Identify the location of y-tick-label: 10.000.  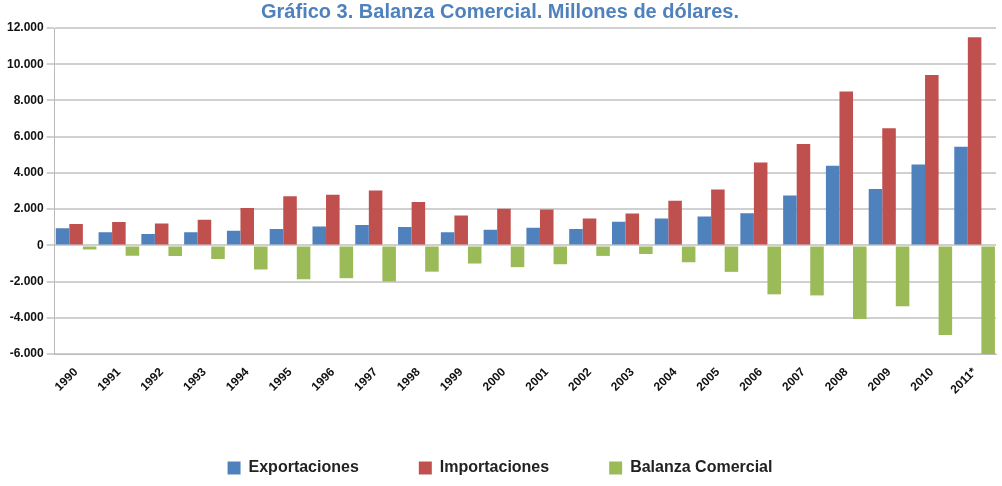
(26, 63).